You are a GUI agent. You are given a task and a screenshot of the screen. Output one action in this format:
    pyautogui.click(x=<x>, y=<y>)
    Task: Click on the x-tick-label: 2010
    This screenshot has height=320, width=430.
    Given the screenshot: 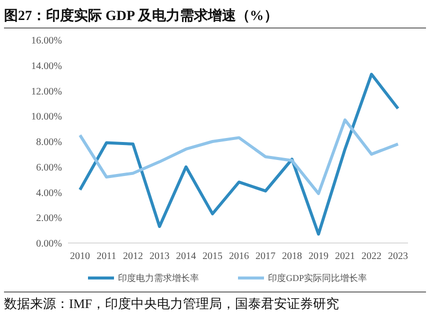 What is the action you would take?
    pyautogui.click(x=80, y=256)
    